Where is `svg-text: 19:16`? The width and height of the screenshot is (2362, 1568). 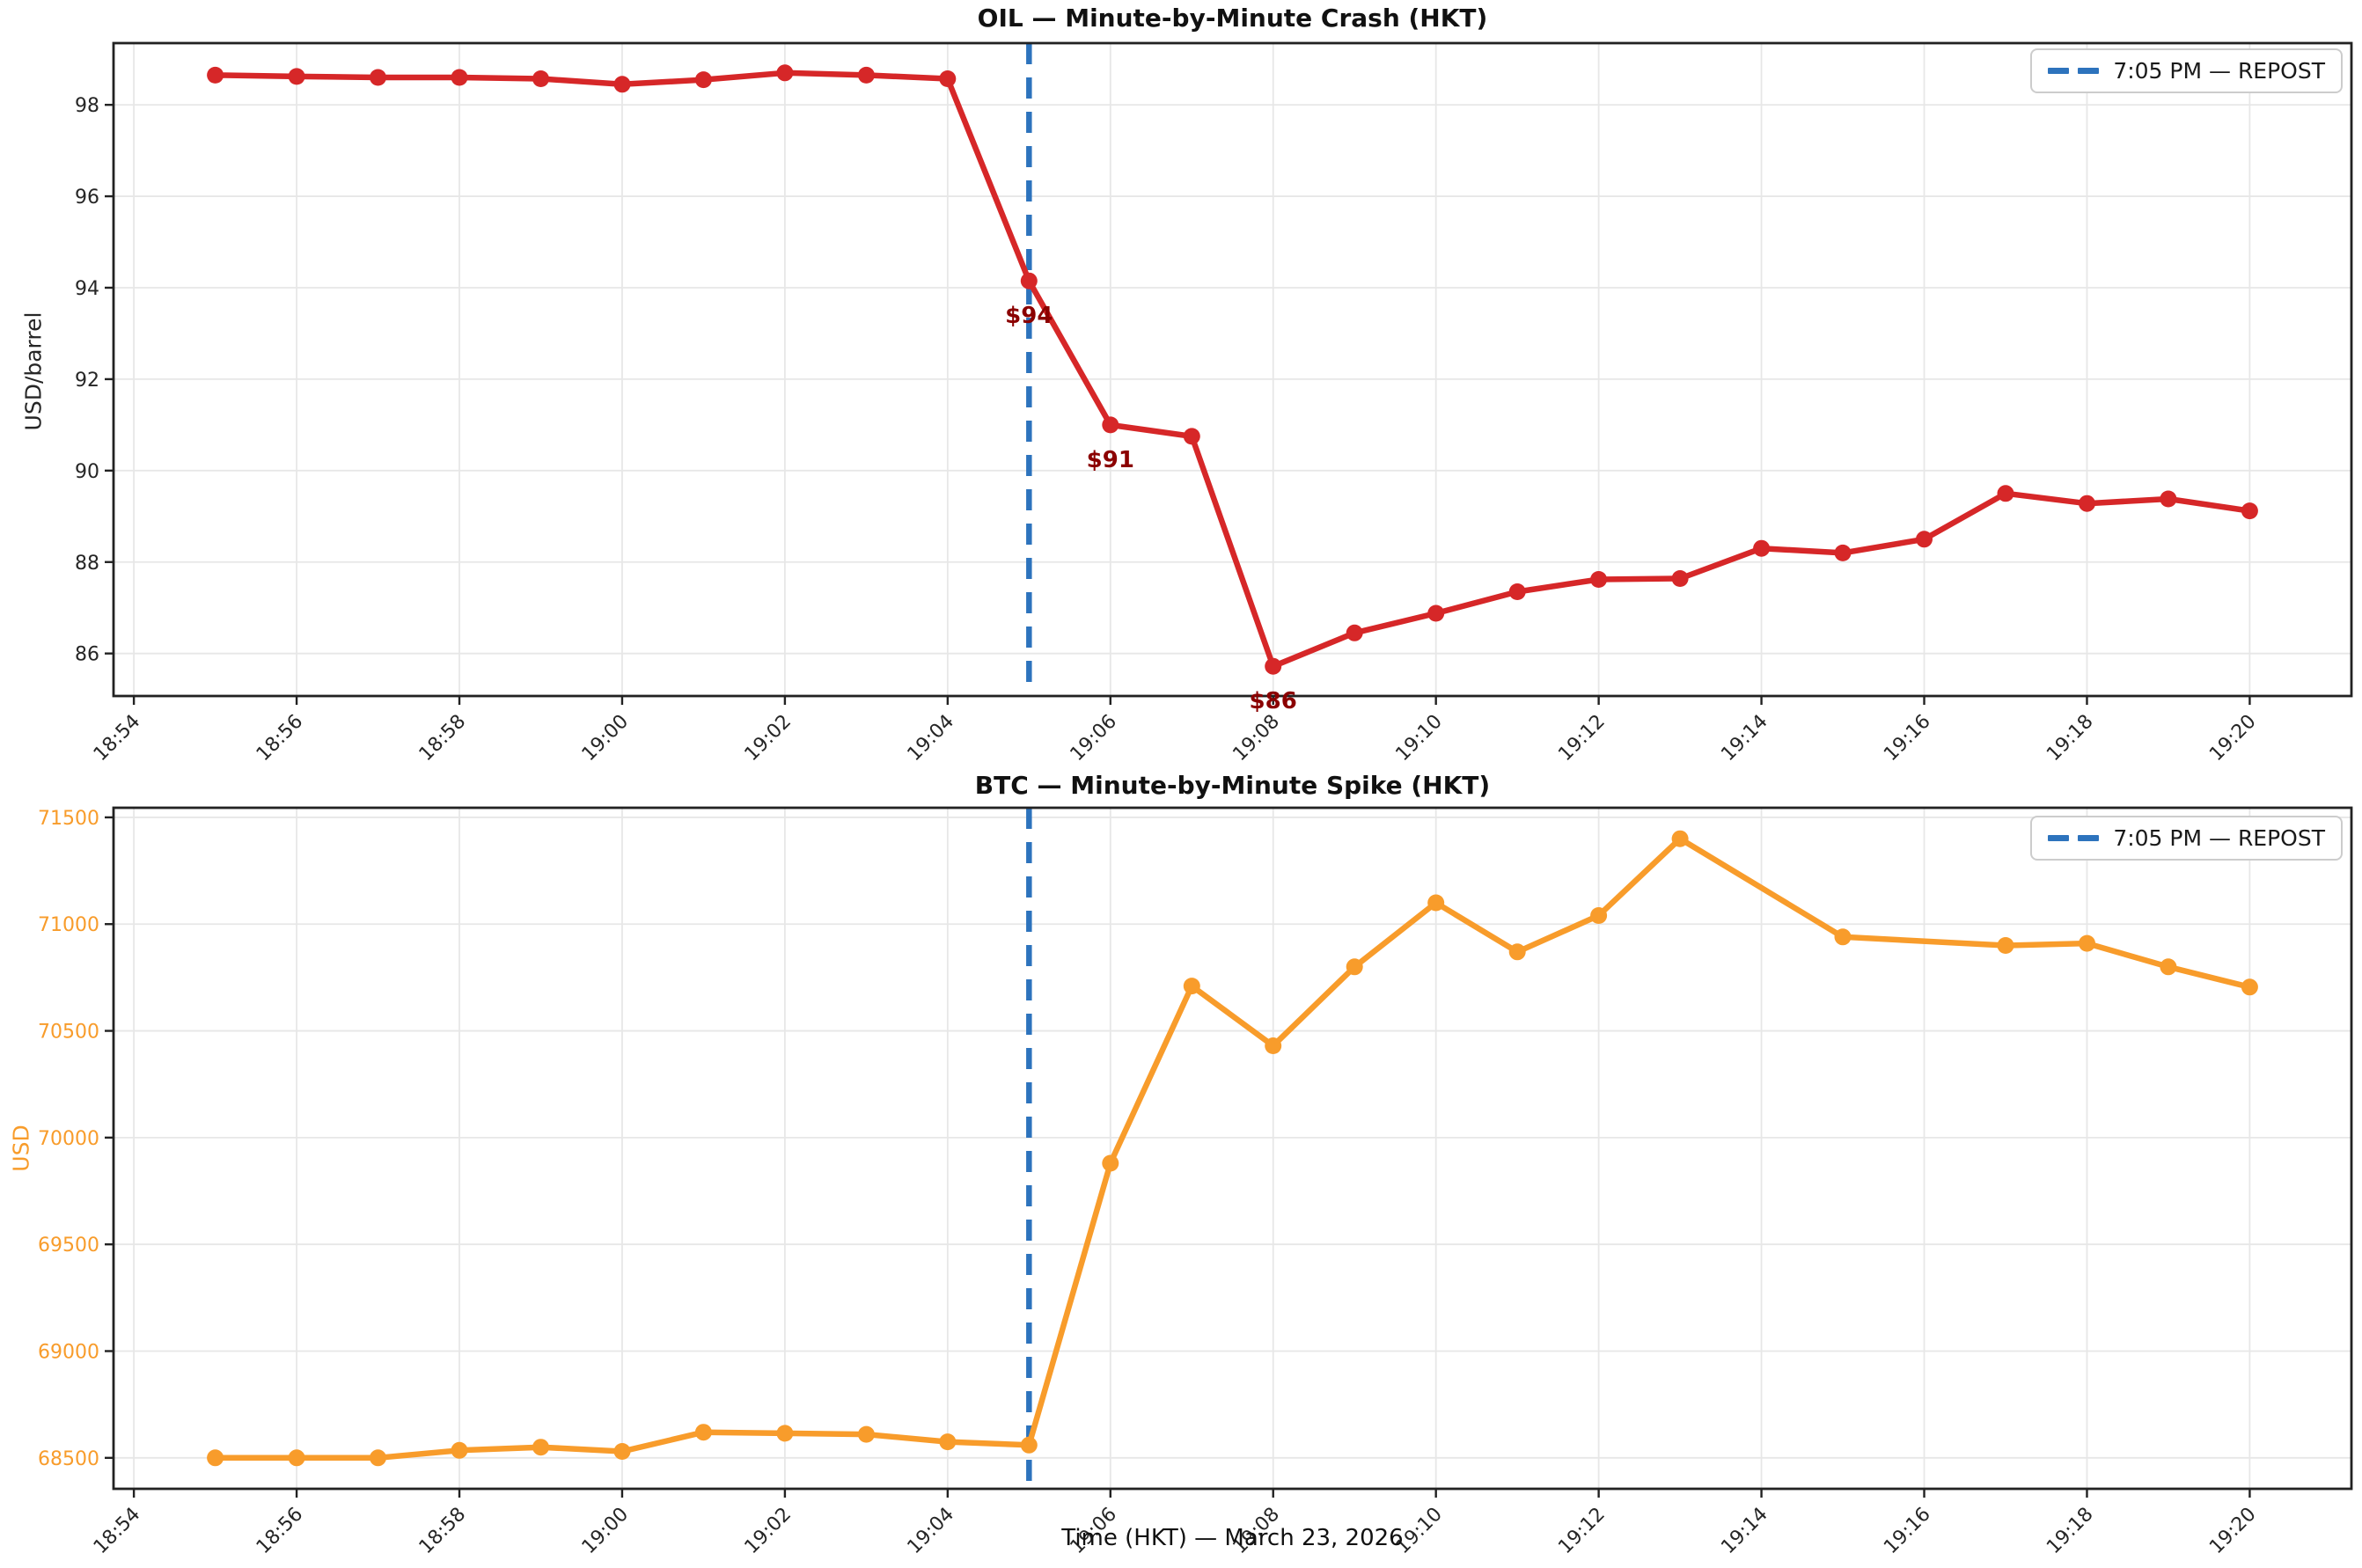
svg-text: 19:16 is located at coordinates (1908, 738).